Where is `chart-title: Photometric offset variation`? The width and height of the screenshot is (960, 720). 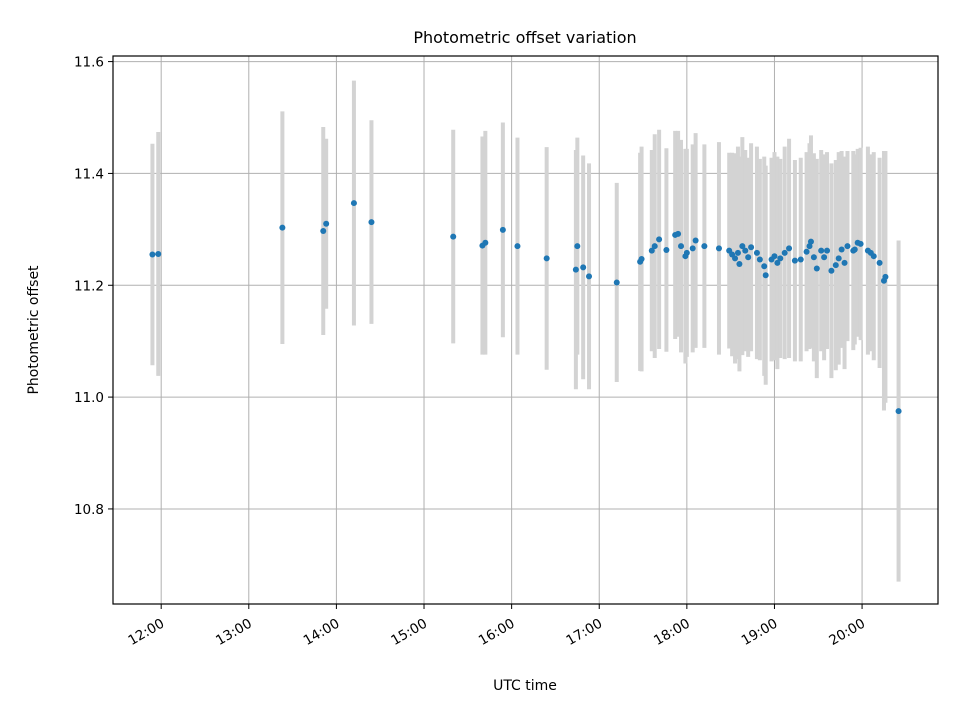
chart-title: Photometric offset variation is located at coordinates (524, 37).